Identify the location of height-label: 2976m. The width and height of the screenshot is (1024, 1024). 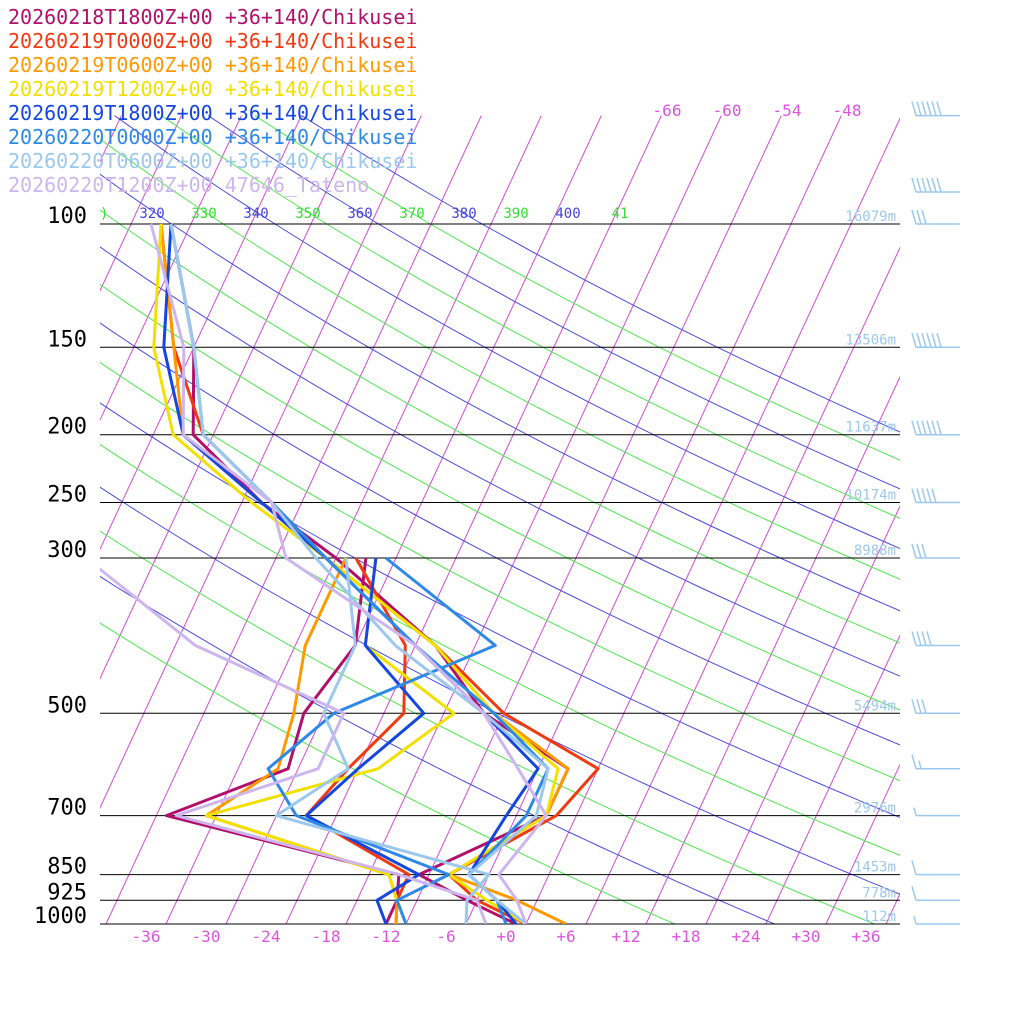
(875, 809).